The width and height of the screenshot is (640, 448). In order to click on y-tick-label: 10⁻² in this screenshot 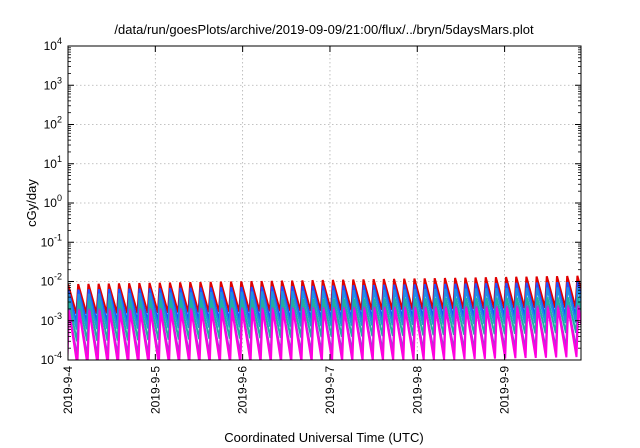, I will do `click(51, 280)`.